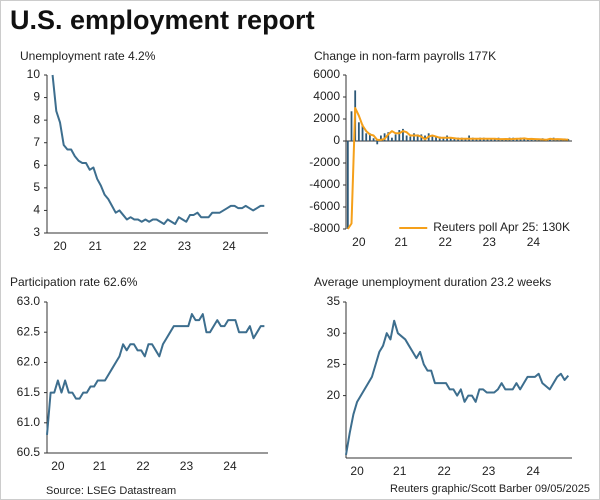 This screenshot has width=600, height=500. What do you see at coordinates (34, 74) in the screenshot?
I see `y-tick-label: 10` at bounding box center [34, 74].